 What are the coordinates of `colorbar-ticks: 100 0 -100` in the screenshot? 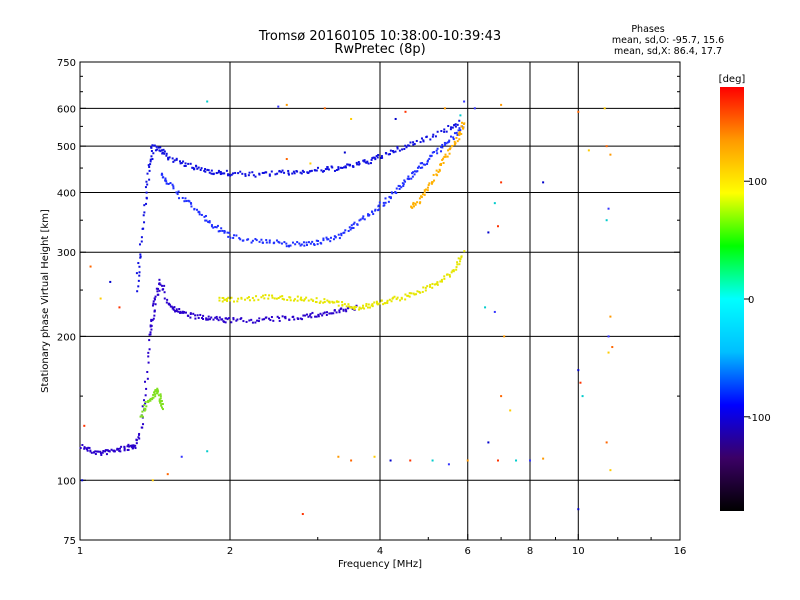 It's located at (757, 300).